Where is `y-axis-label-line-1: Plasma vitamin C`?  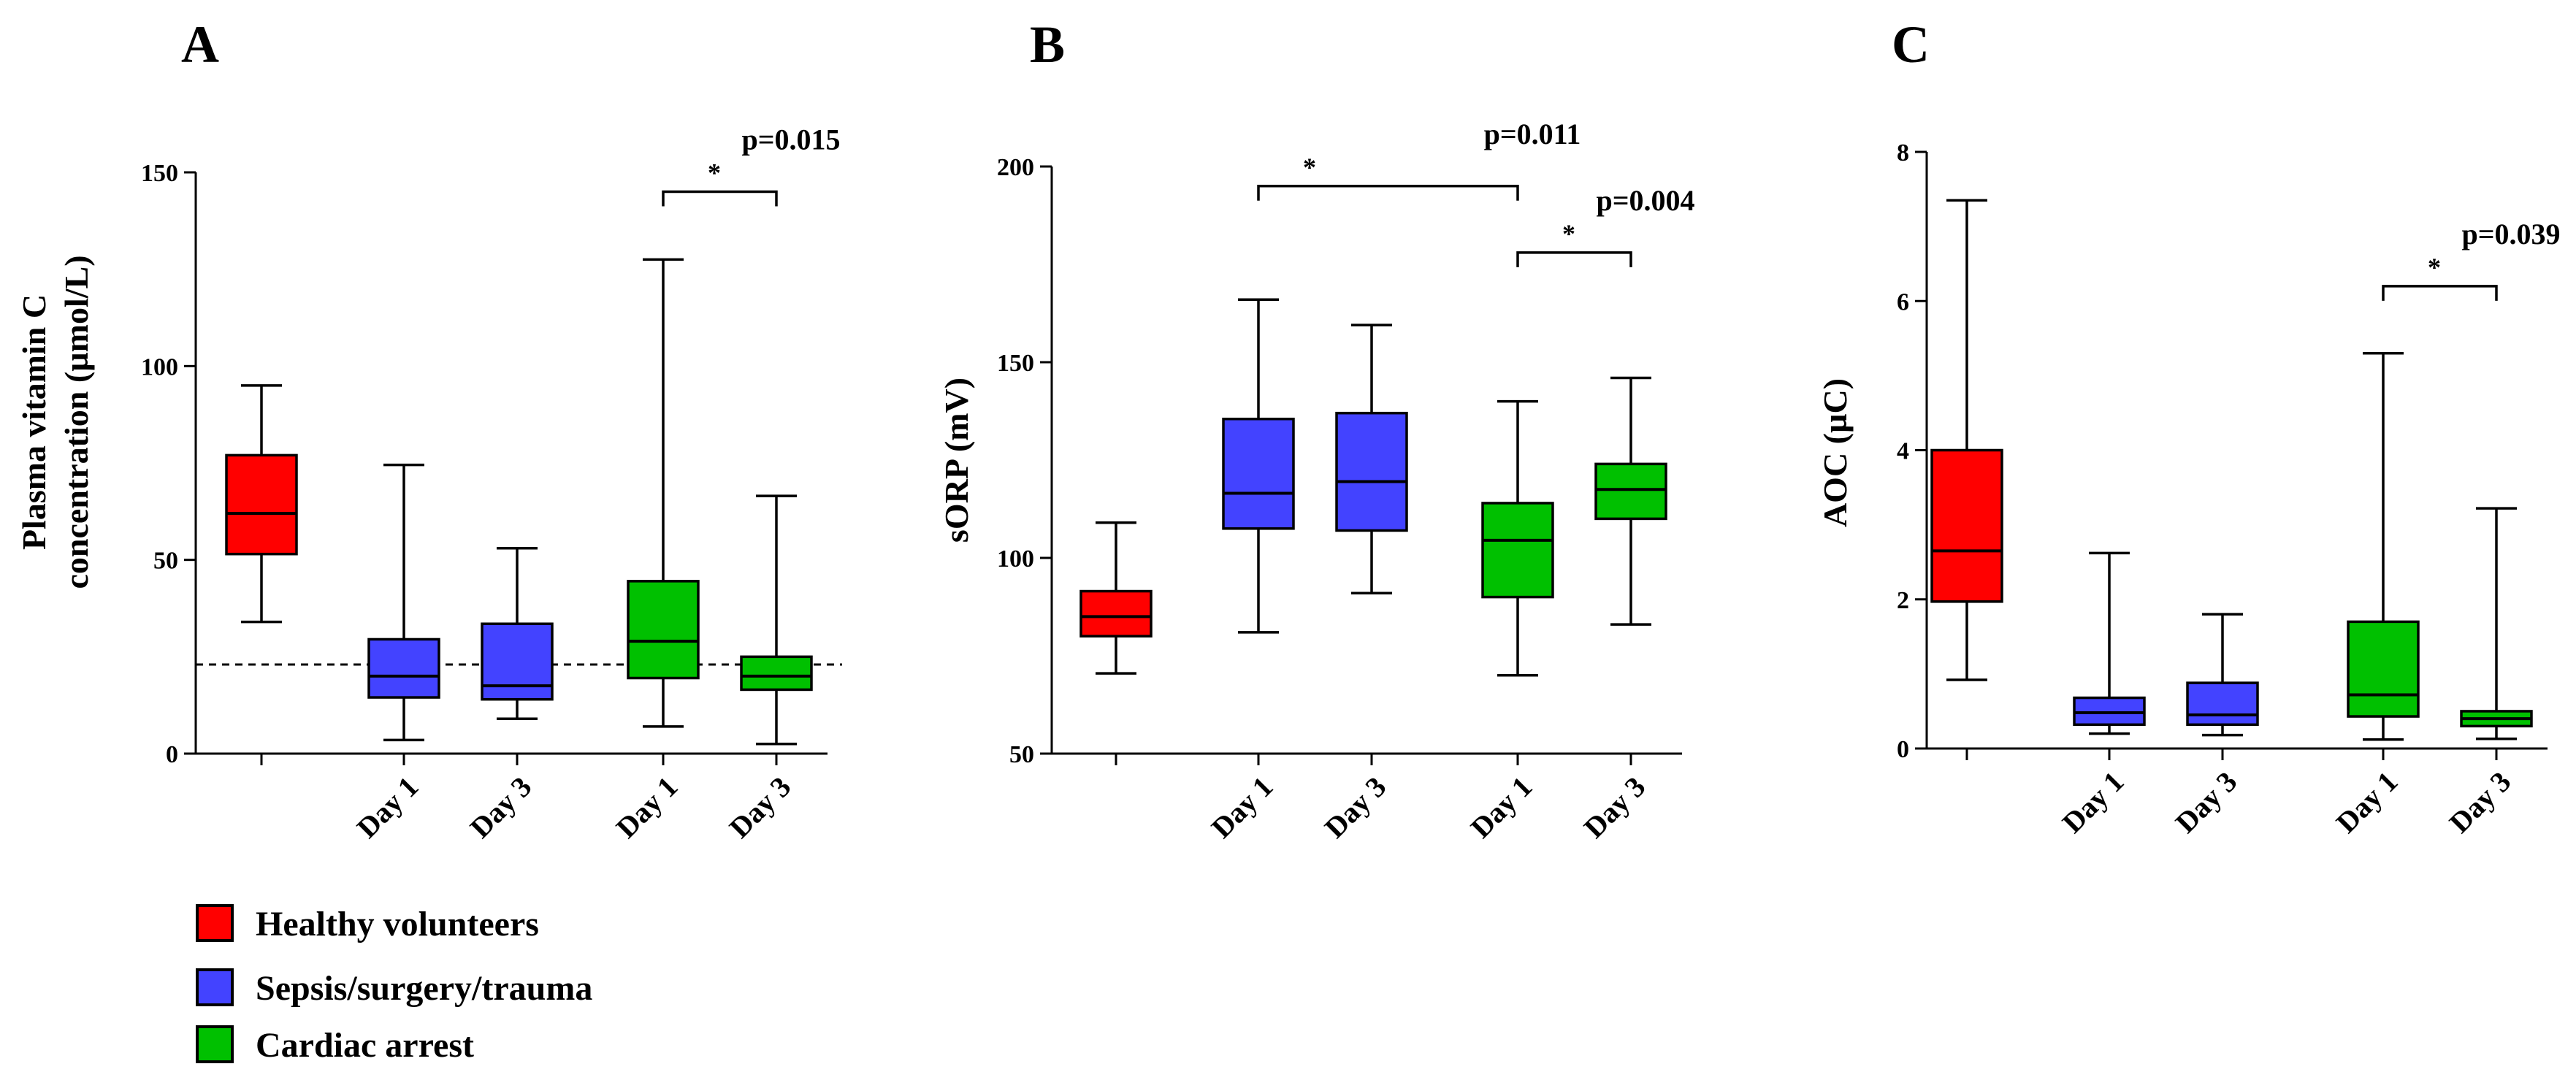
y-axis-label-line-1: Plasma vitamin C is located at coordinates (34, 422).